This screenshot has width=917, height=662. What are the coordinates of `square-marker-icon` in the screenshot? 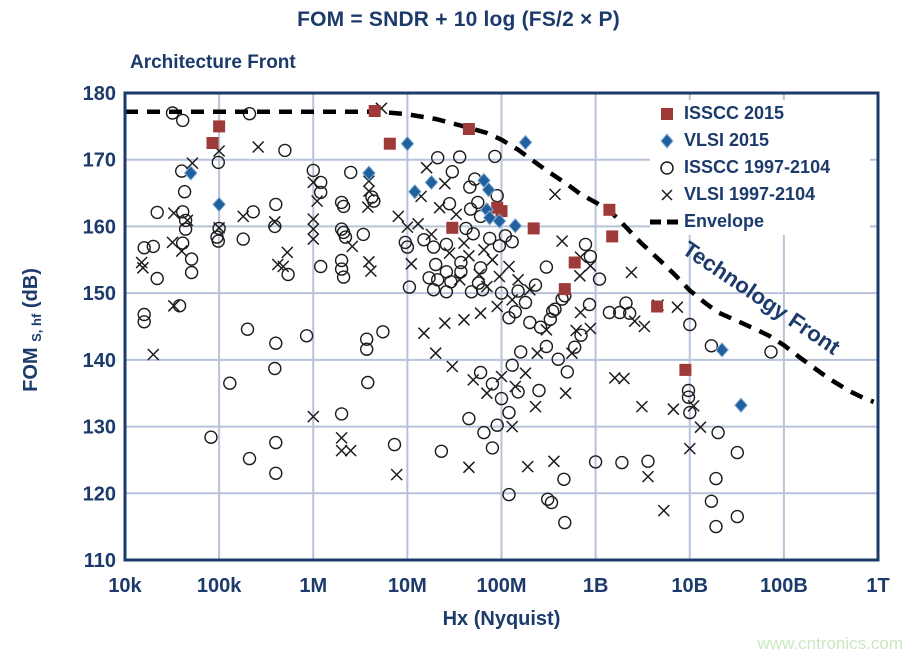 It's located at (667, 114).